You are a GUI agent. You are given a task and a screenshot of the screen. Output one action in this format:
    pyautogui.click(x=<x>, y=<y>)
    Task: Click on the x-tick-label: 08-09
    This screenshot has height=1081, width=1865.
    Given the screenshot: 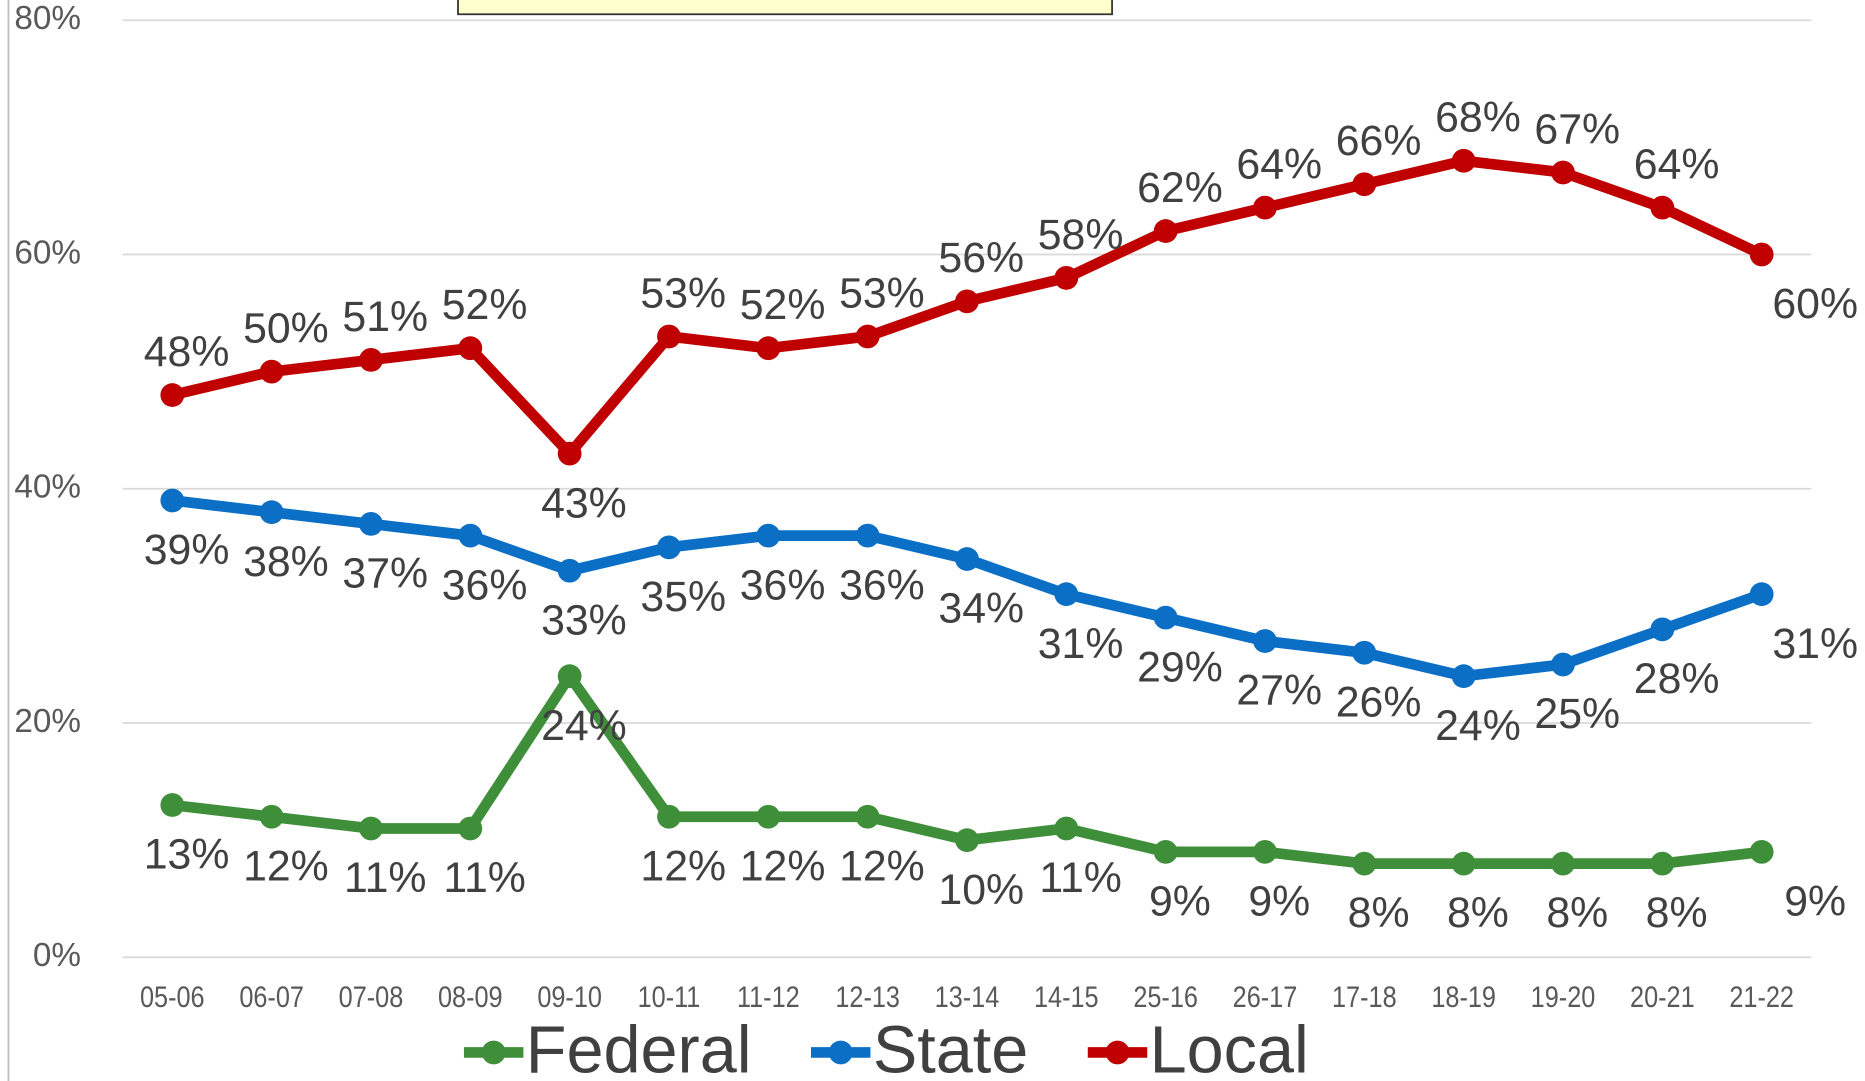 What is the action you would take?
    pyautogui.click(x=470, y=996)
    